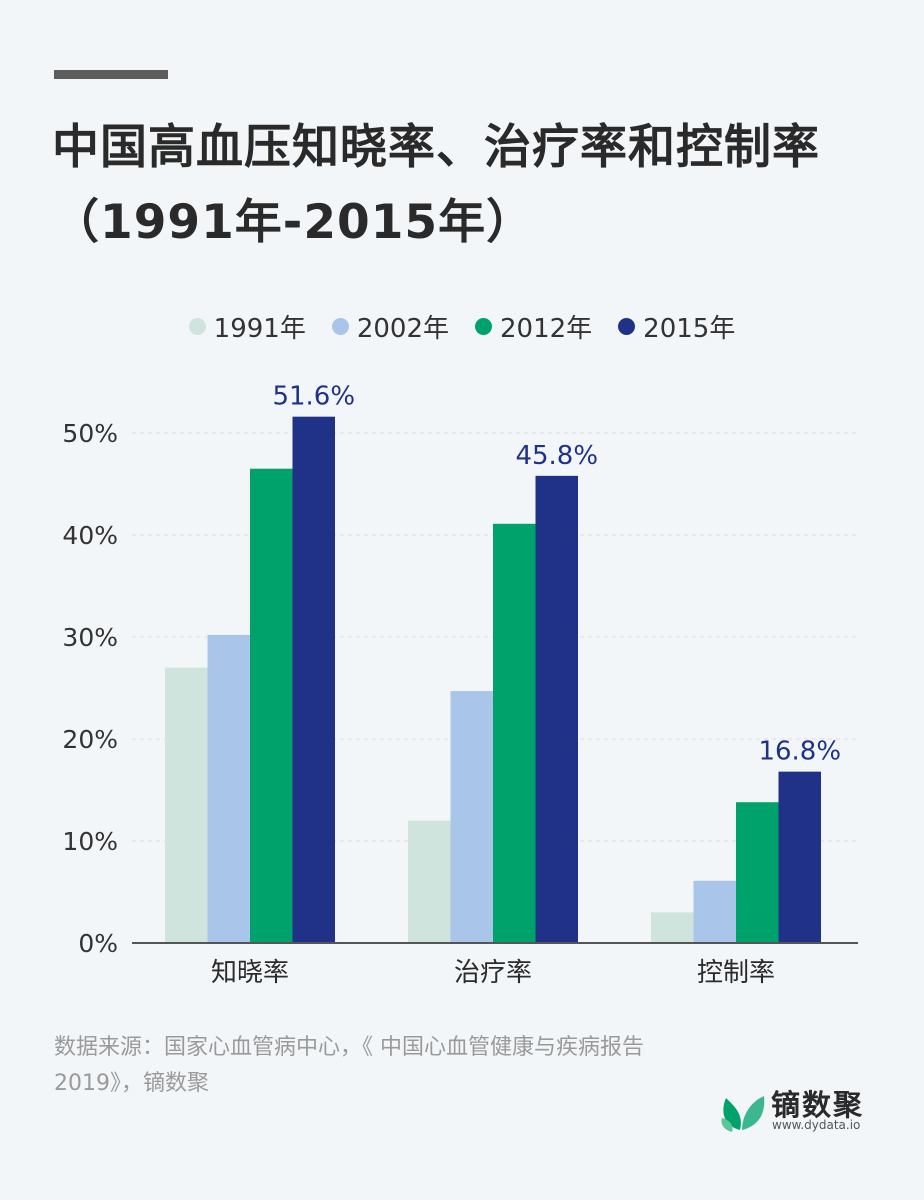  I want to click on leaf-logo-icon, so click(743, 1114).